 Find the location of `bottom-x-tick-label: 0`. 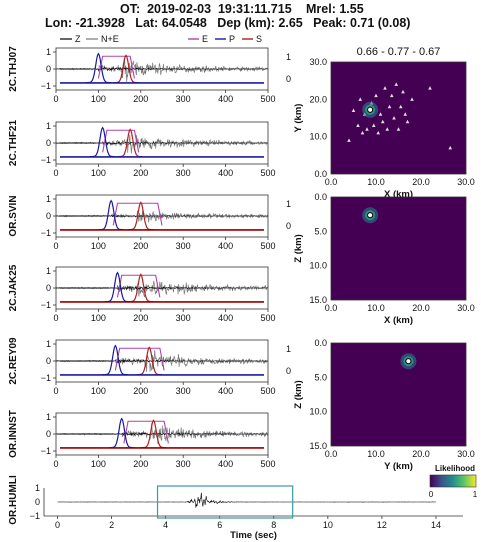

bottom-x-tick-label: 0 is located at coordinates (57, 525).